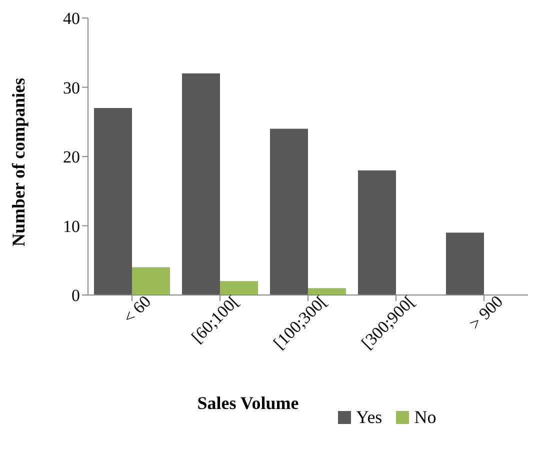  Describe the element at coordinates (486, 313) in the screenshot. I see `x-tick-label: > 900` at that location.